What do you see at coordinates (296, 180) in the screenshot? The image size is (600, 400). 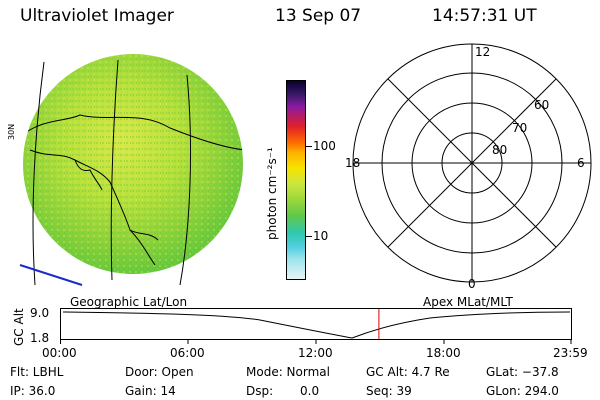 I see `colorbar` at bounding box center [296, 180].